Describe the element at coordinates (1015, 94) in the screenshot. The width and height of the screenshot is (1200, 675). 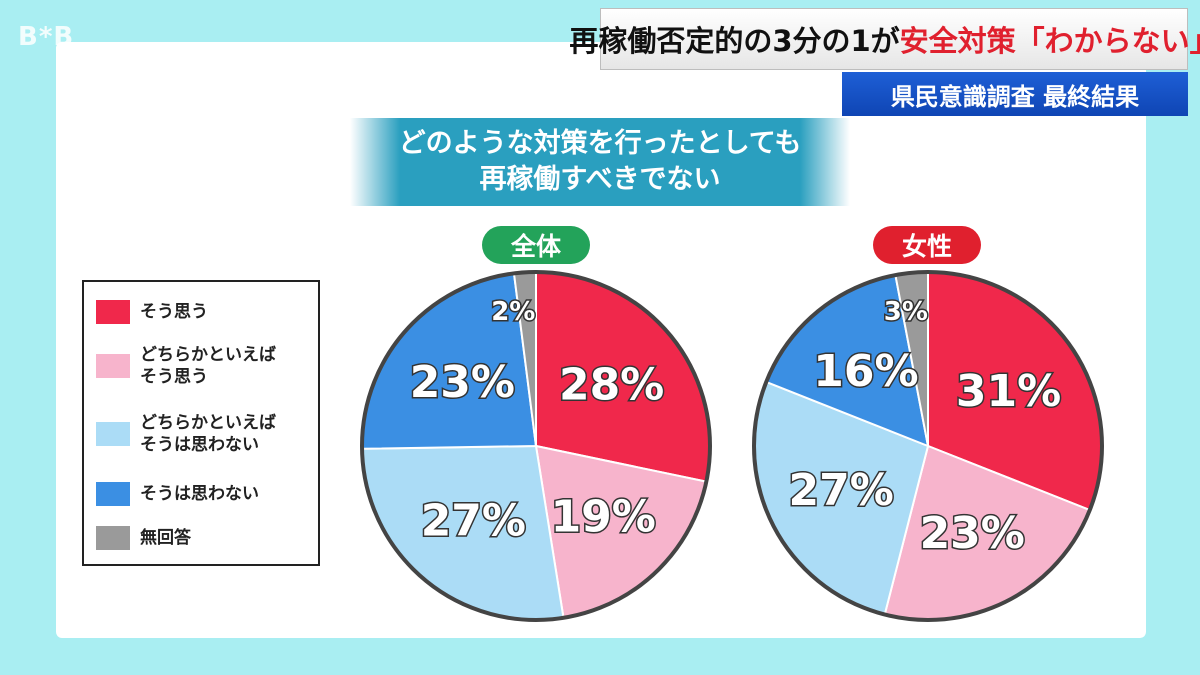
I see `subhead-caption: 県民意識調査 最終結果` at that location.